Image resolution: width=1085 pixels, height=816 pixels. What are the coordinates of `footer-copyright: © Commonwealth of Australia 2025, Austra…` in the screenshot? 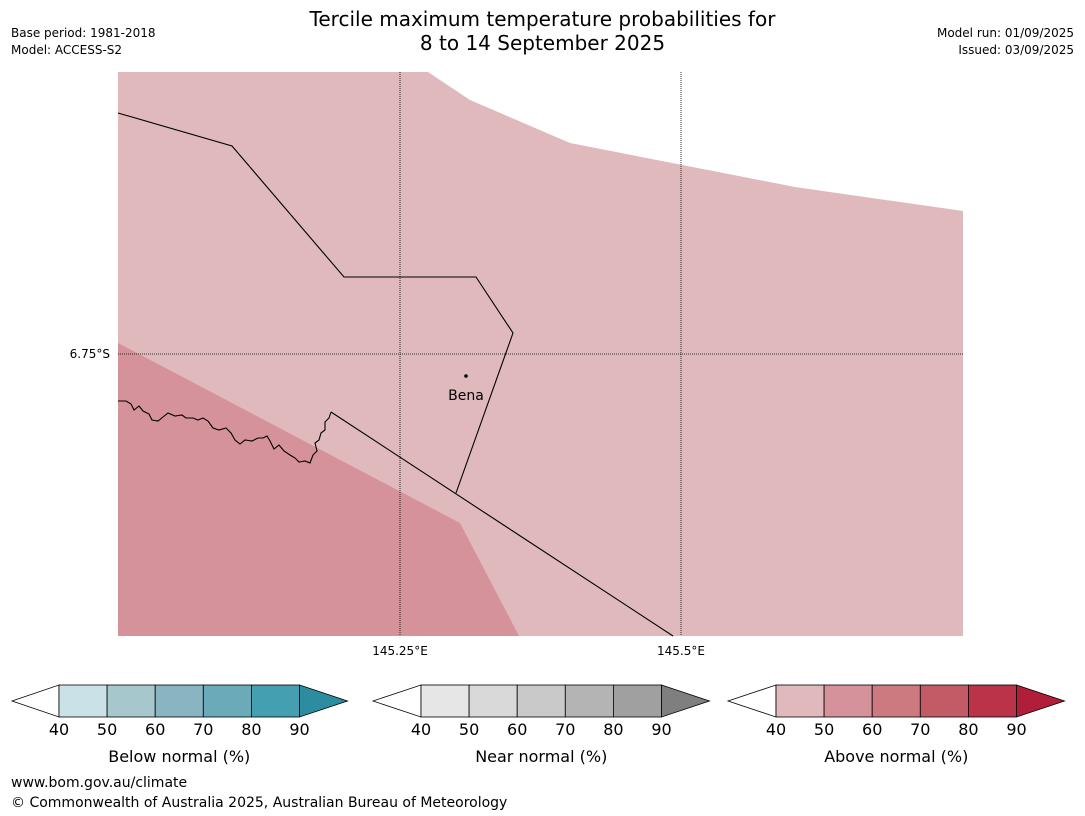 It's located at (259, 803).